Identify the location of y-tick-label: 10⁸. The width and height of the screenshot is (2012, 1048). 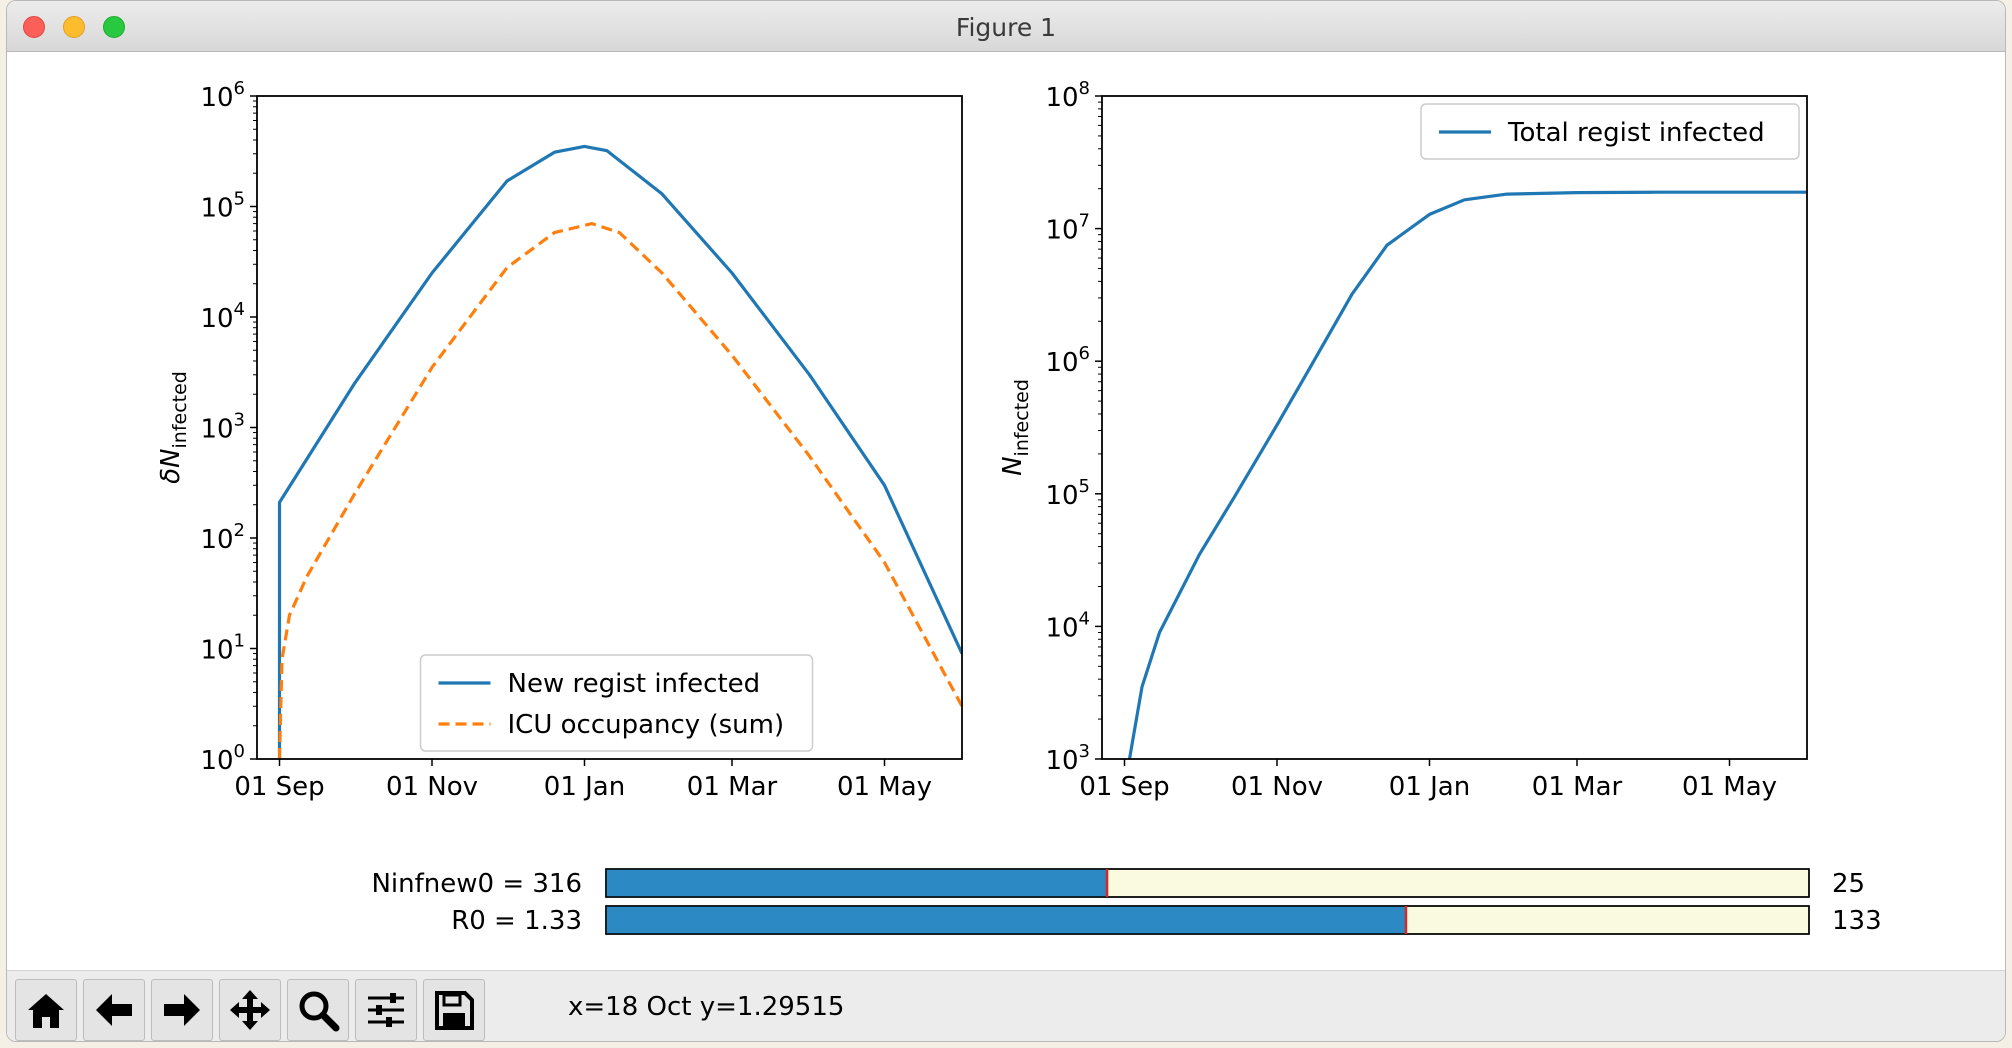
(1067, 95).